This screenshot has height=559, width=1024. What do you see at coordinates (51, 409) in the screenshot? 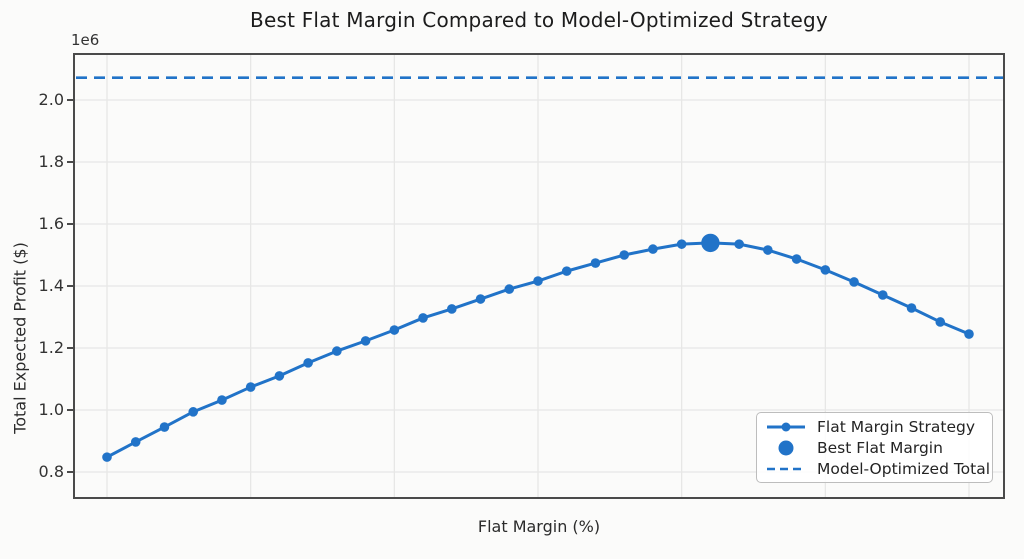
I see `y-tick-label: 1.0` at bounding box center [51, 409].